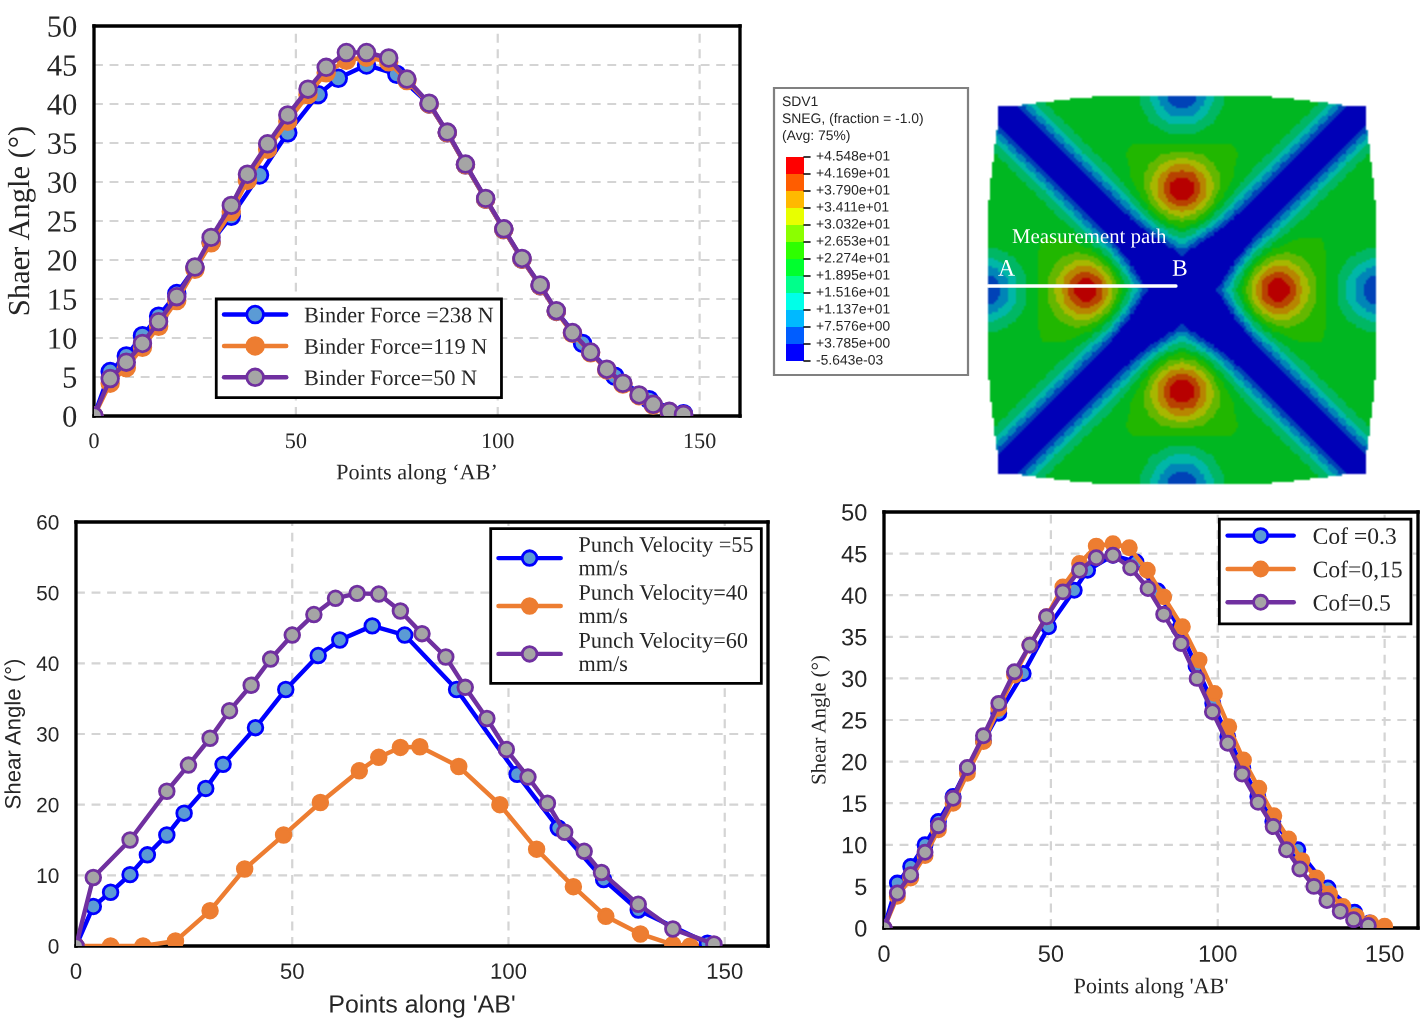 The height and width of the screenshot is (1032, 1428). Describe the element at coordinates (416, 474) in the screenshot. I see `x-axis-title: Points along ‘AB’` at that location.